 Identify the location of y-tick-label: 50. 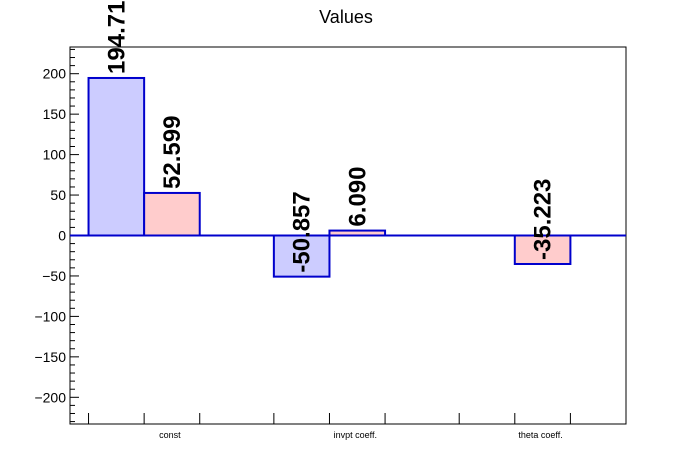
(58, 195).